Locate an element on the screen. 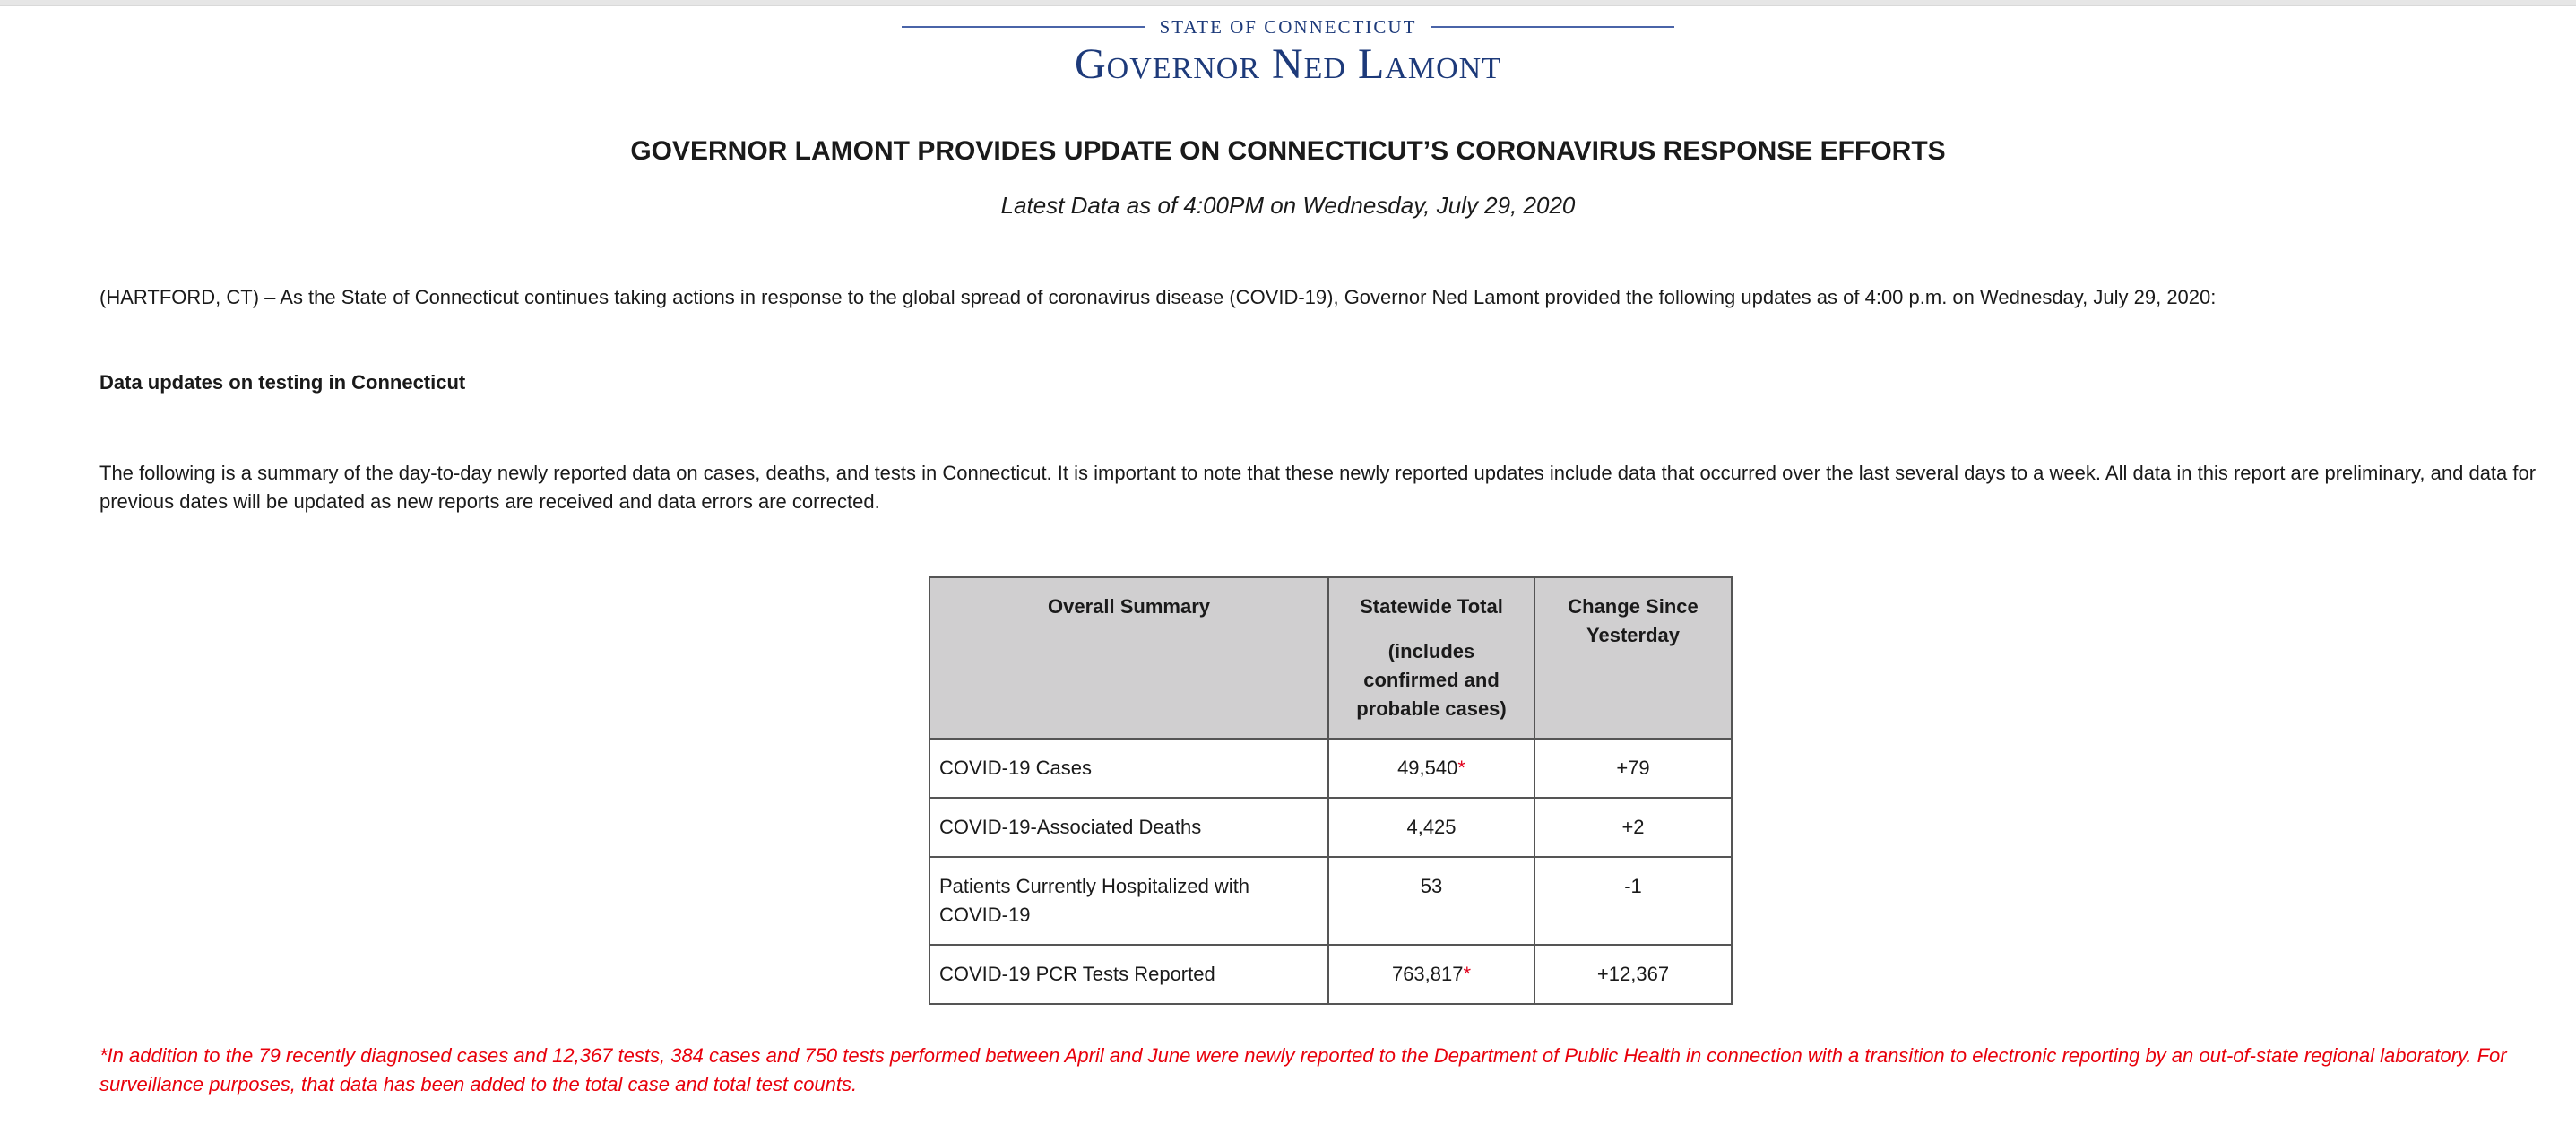 The width and height of the screenshot is (2576, 1142). row-label: COVID-19 PCR Tests Reported is located at coordinates (1129, 974).